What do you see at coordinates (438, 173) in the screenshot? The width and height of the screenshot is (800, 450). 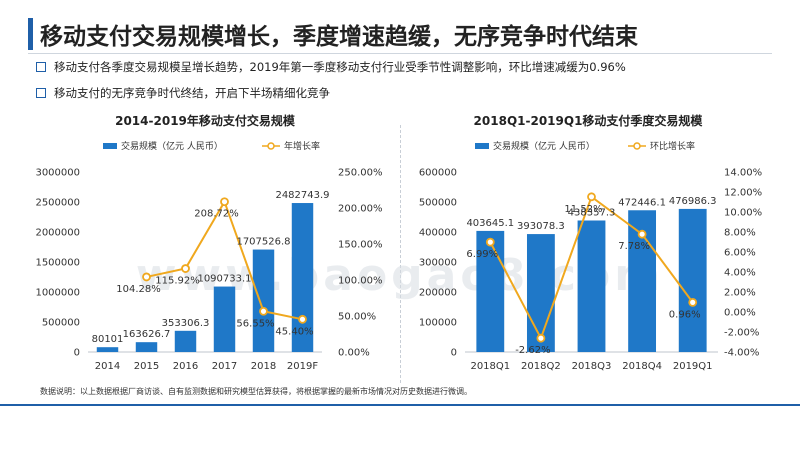 I see `y-tick-label: 600000` at bounding box center [438, 173].